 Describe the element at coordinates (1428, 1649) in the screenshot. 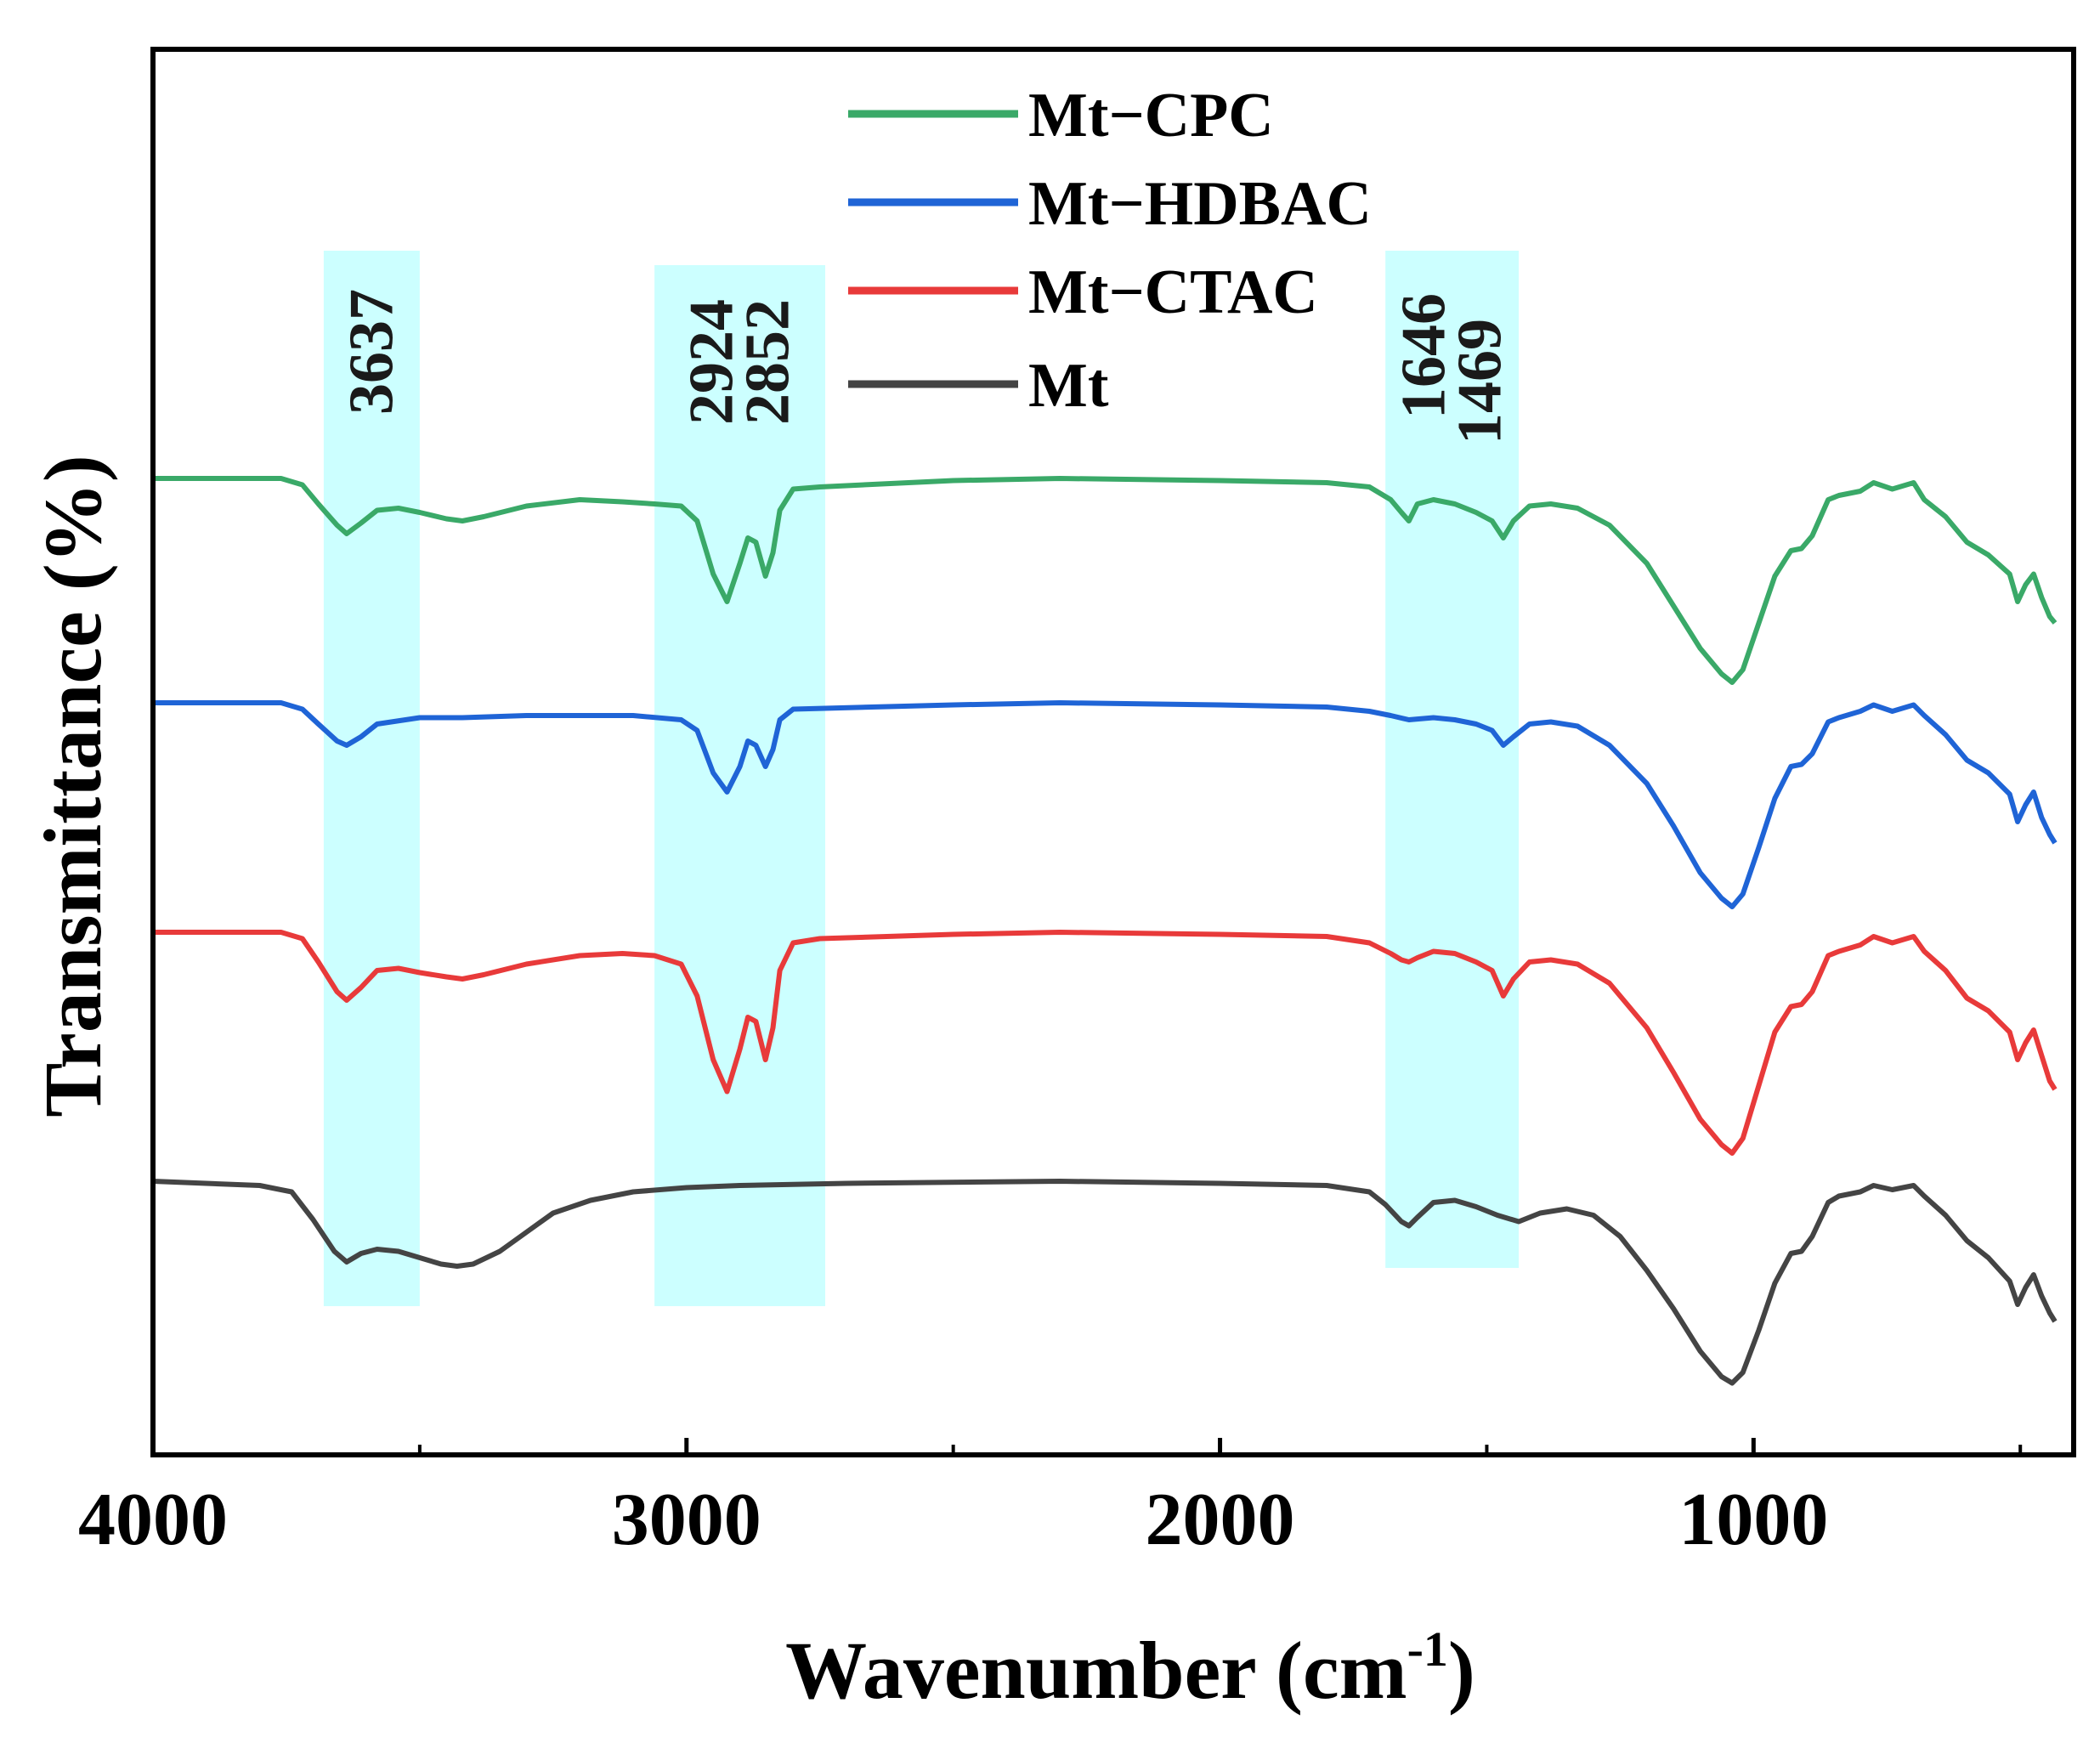

I see `x-axis-title-sup: -1` at that location.